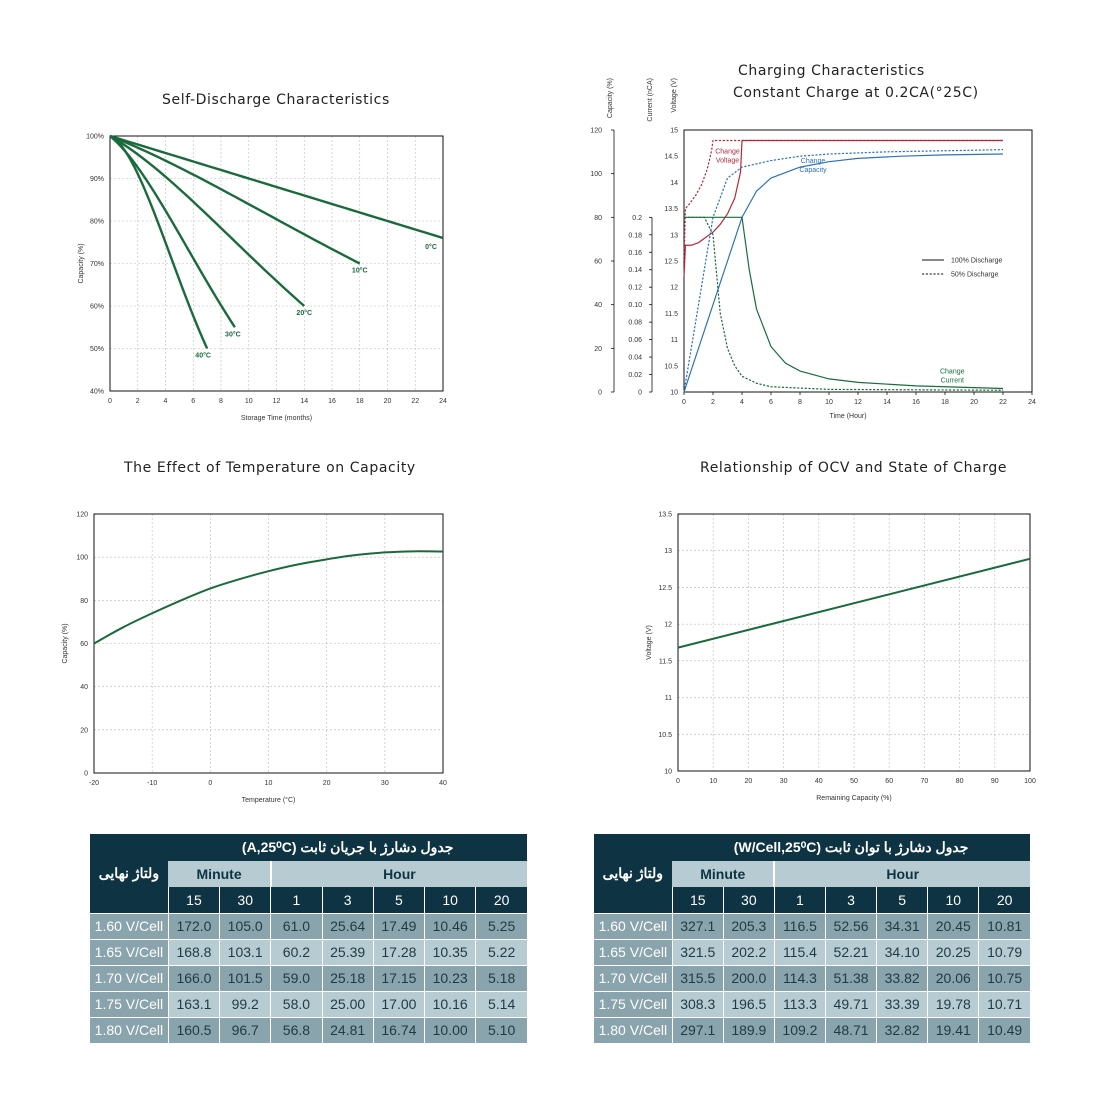 Image resolution: width=1100 pixels, height=1100 pixels. Describe the element at coordinates (674, 340) in the screenshot. I see `voltage-tick-label: 11` at that location.